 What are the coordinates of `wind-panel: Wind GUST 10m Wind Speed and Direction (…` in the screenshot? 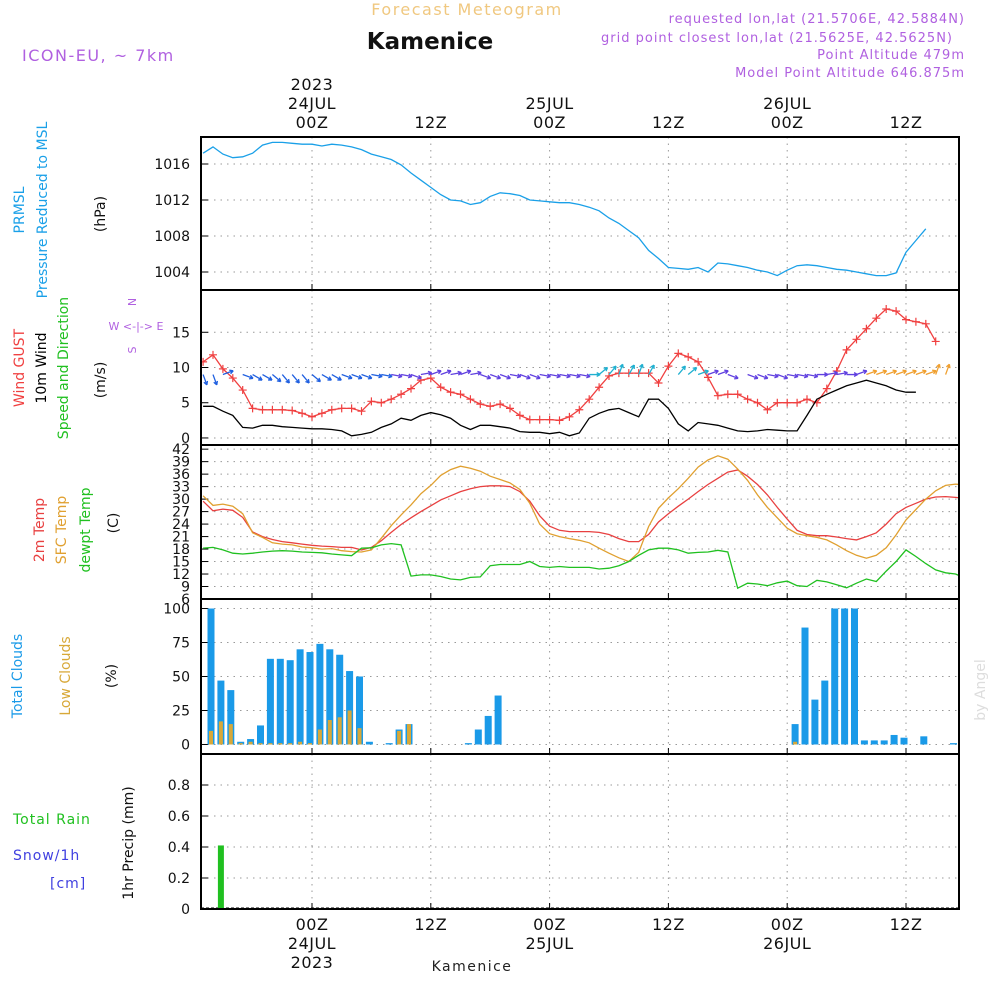 It's located at (486, 368).